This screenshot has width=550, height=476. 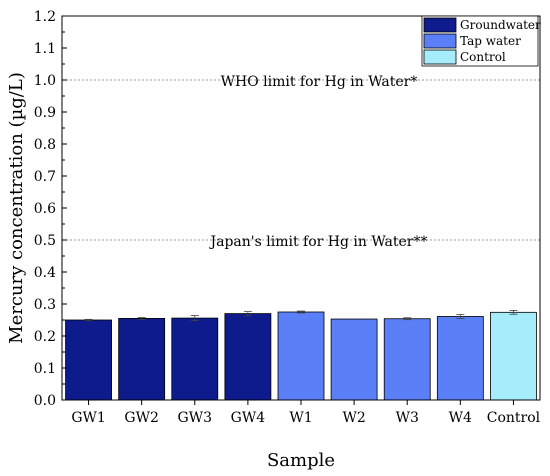 What do you see at coordinates (45, 113) in the screenshot?
I see `y-tick-label: 0.9` at bounding box center [45, 113].